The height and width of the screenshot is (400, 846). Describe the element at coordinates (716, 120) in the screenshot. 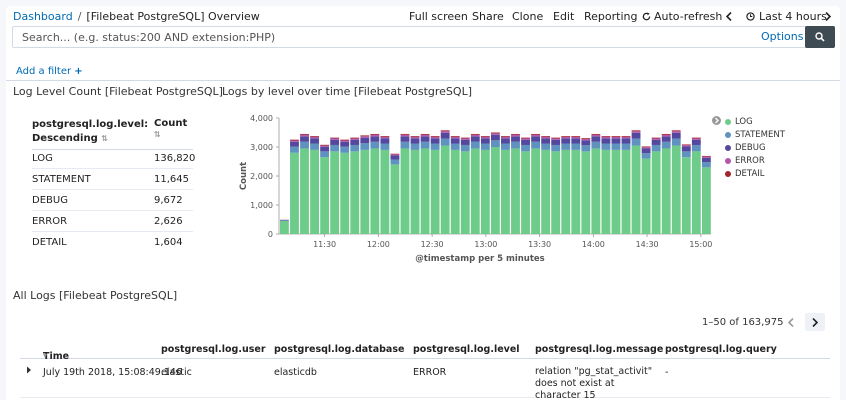

I see `legend-toggle-button` at that location.